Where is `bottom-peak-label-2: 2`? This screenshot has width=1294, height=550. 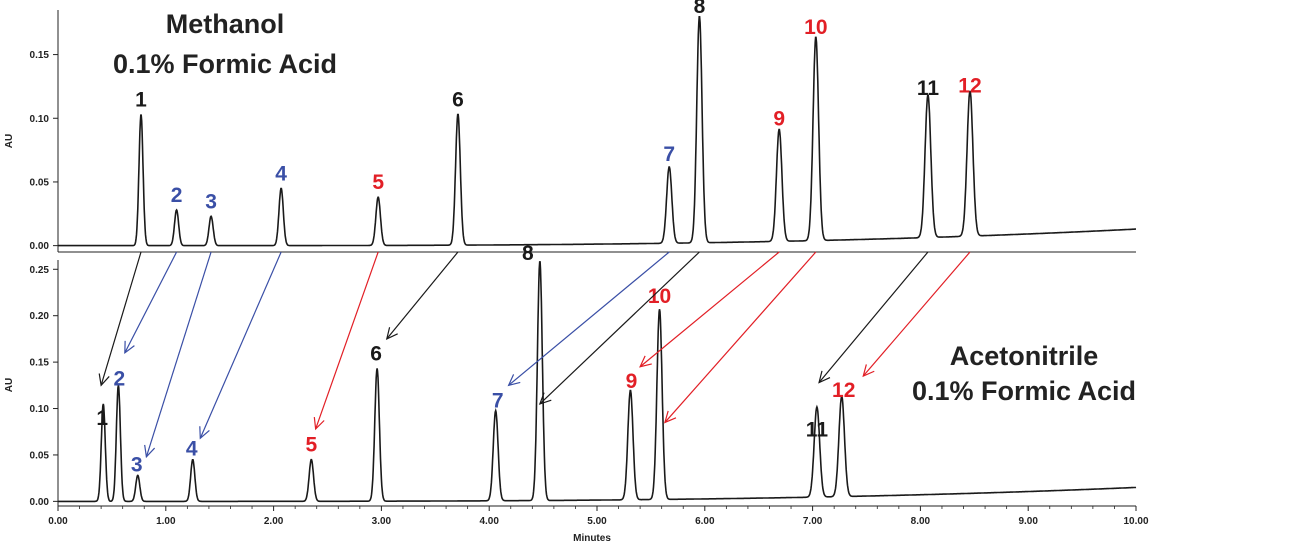 bottom-peak-label-2: 2 is located at coordinates (120, 378).